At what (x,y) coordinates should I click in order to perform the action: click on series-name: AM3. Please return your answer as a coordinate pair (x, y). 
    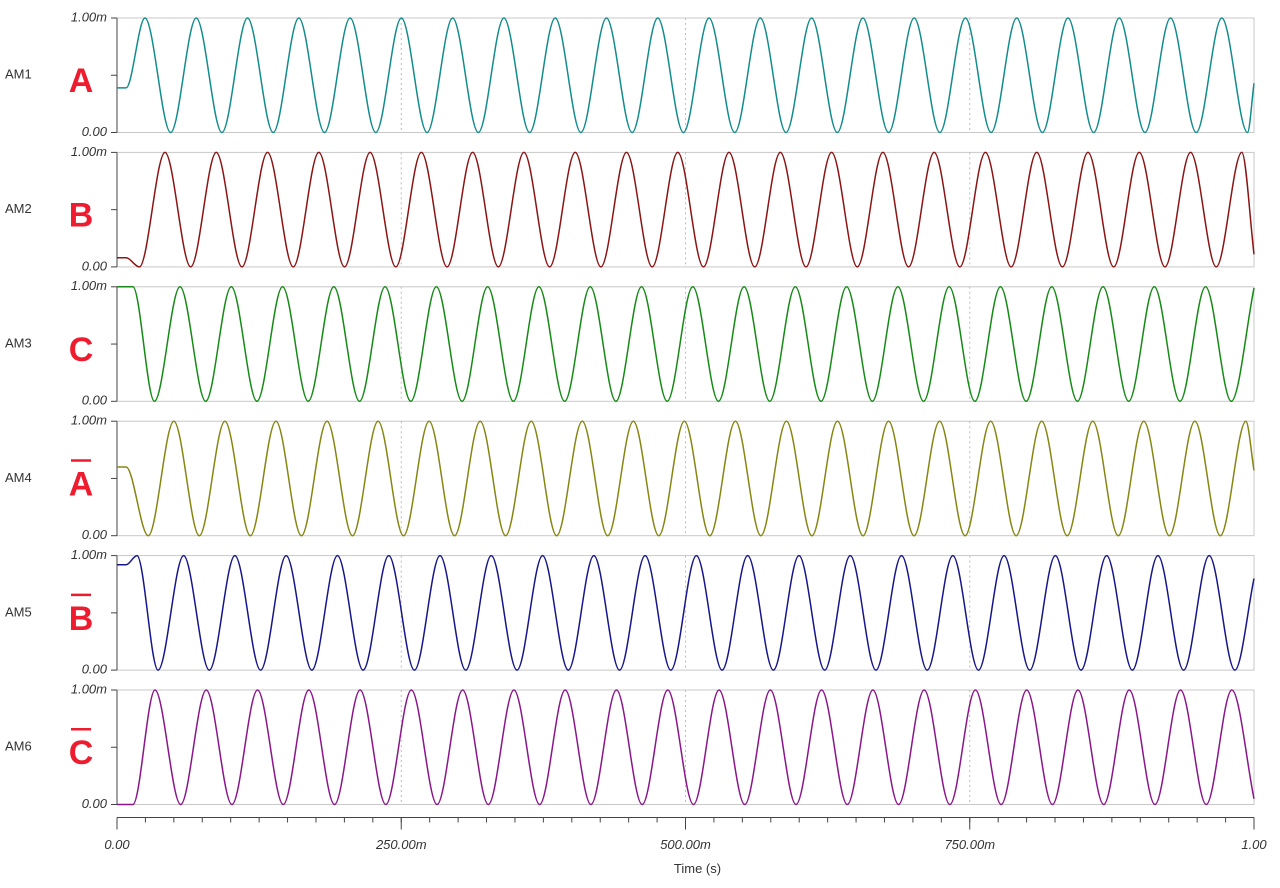
    Looking at the image, I should click on (18, 342).